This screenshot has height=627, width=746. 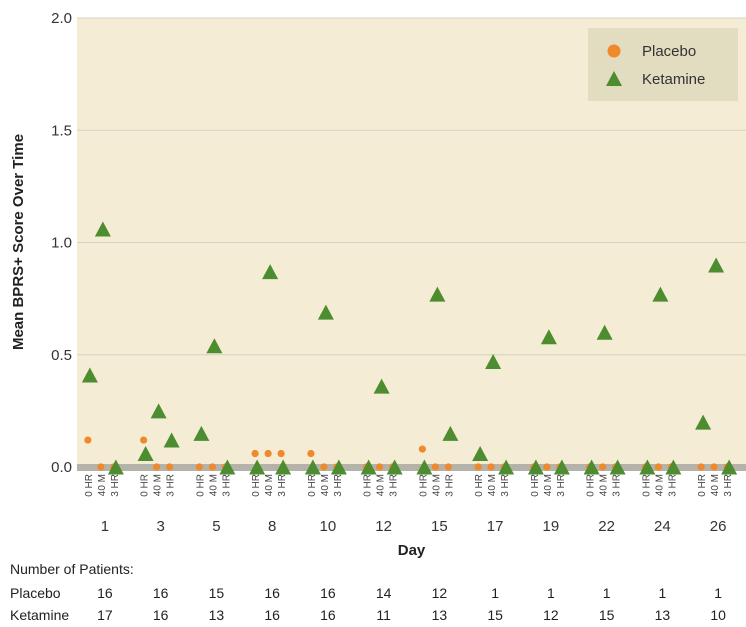 I want to click on y-tick-label: 0.5, so click(x=61, y=355).